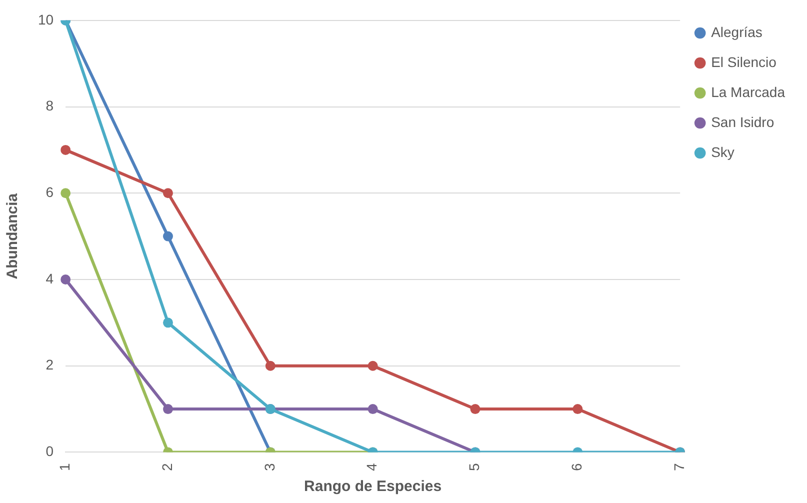  I want to click on y-tick-label: 8, so click(50, 106).